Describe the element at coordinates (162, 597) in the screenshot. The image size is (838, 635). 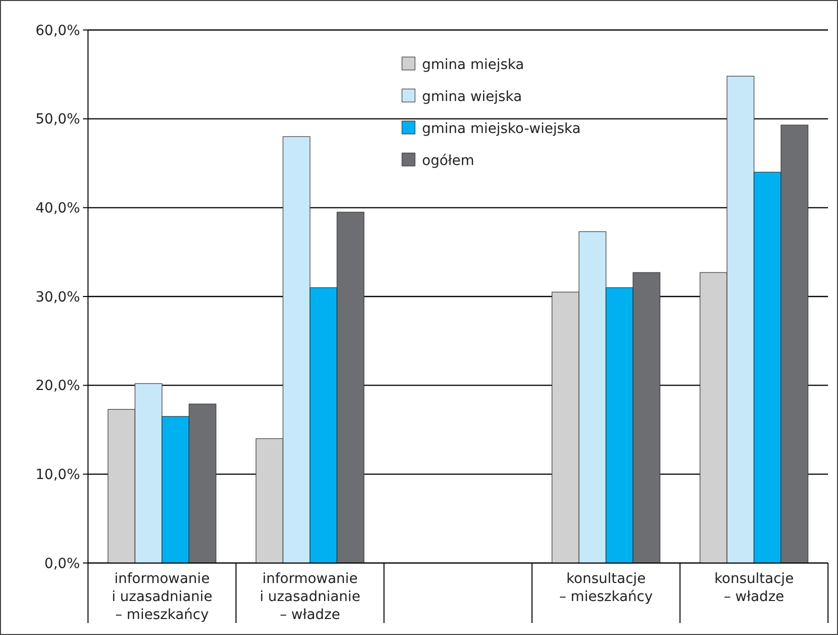
I see `x-tick-label: informowanie i uzasadnianie – mieszkańcy` at that location.